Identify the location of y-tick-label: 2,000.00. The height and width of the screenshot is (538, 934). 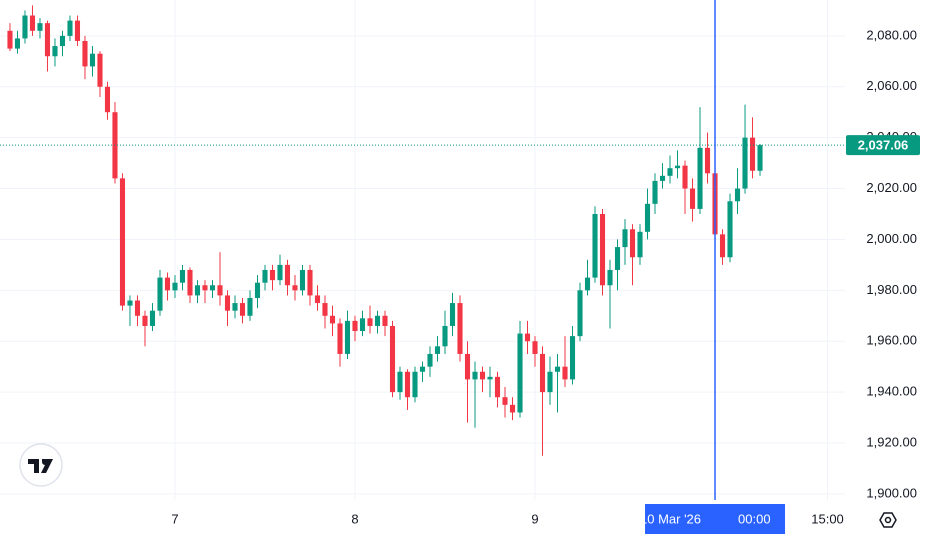
(891, 238).